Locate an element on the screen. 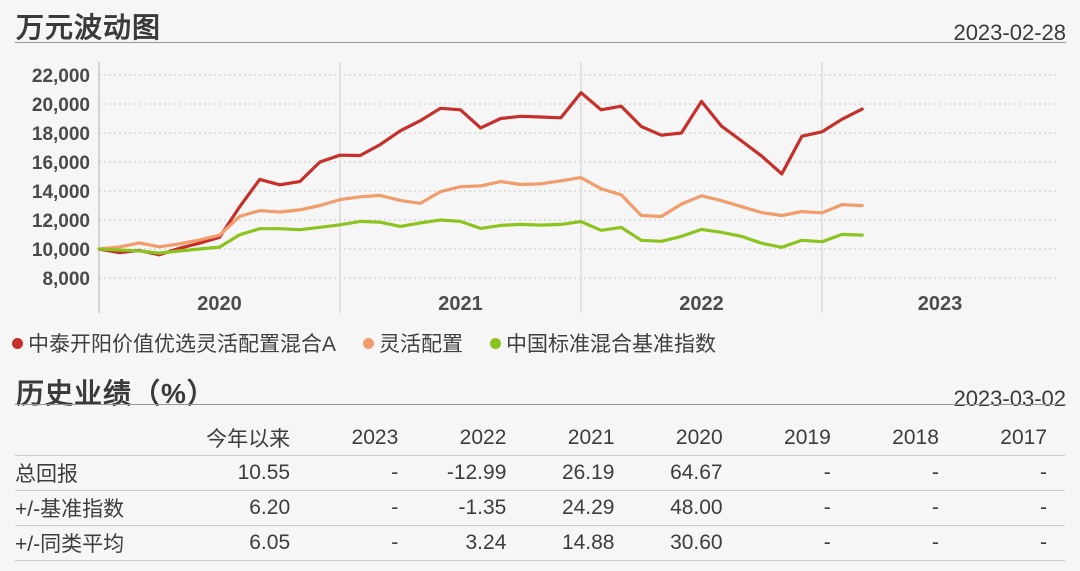 The image size is (1080, 571). y-tick-label: 8,000 is located at coordinates (66, 279).